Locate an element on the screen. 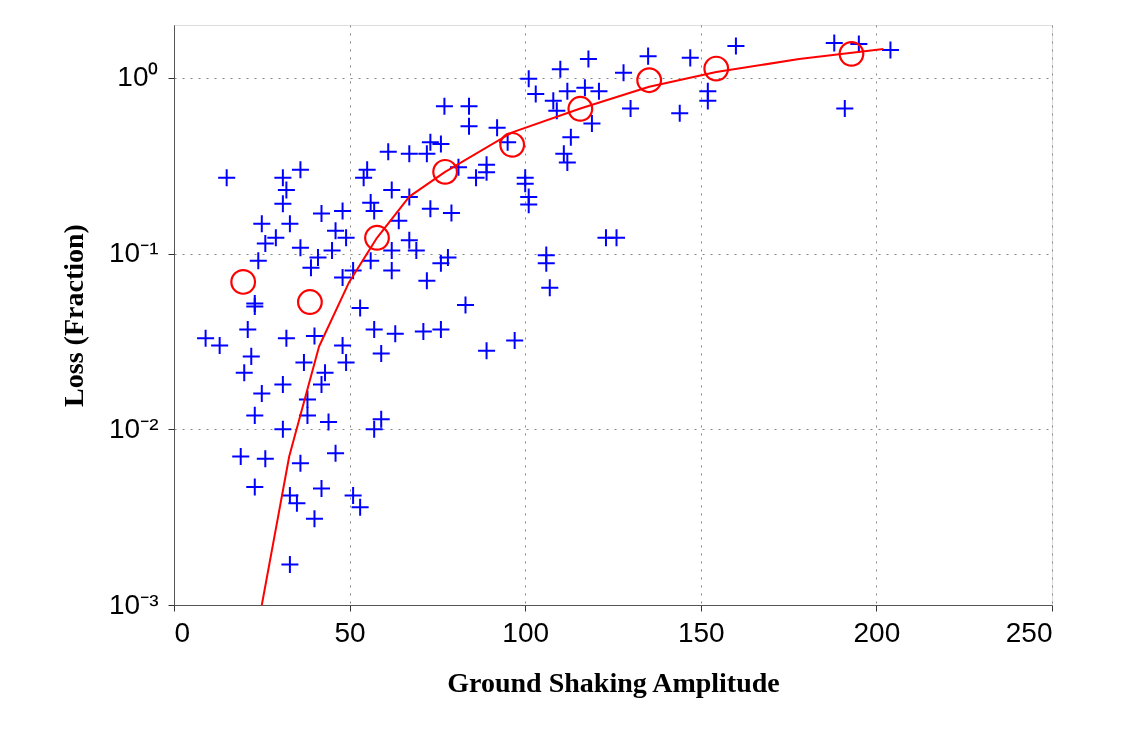 This screenshot has width=1138, height=753. y-tick-label: 10⁰ is located at coordinates (138, 77).